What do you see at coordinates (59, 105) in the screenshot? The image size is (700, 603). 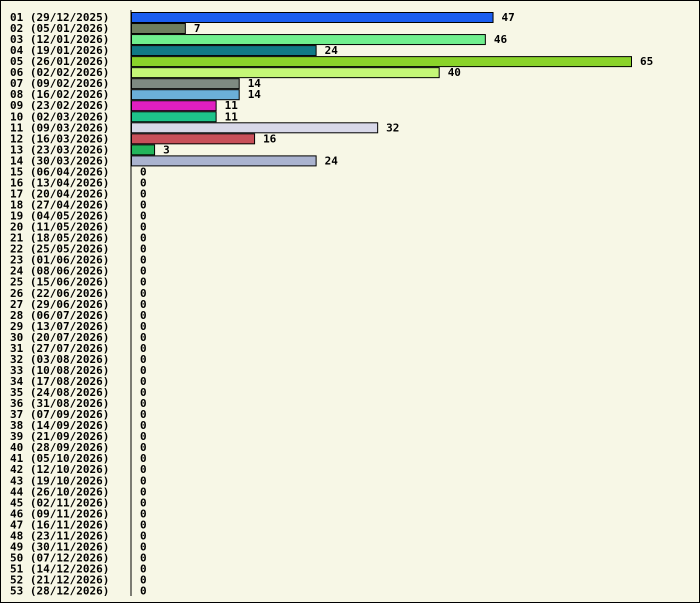 I see `category-label: 09 (23/02/2026)` at bounding box center [59, 105].